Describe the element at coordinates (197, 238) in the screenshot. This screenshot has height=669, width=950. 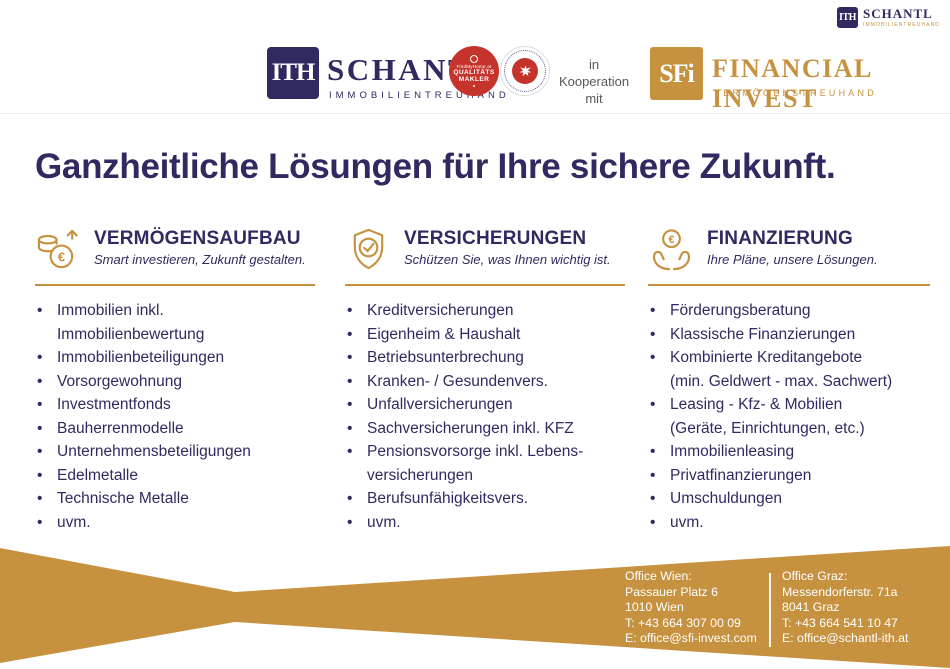
I see `column-title: VERMÖGENSAUFBAU` at that location.